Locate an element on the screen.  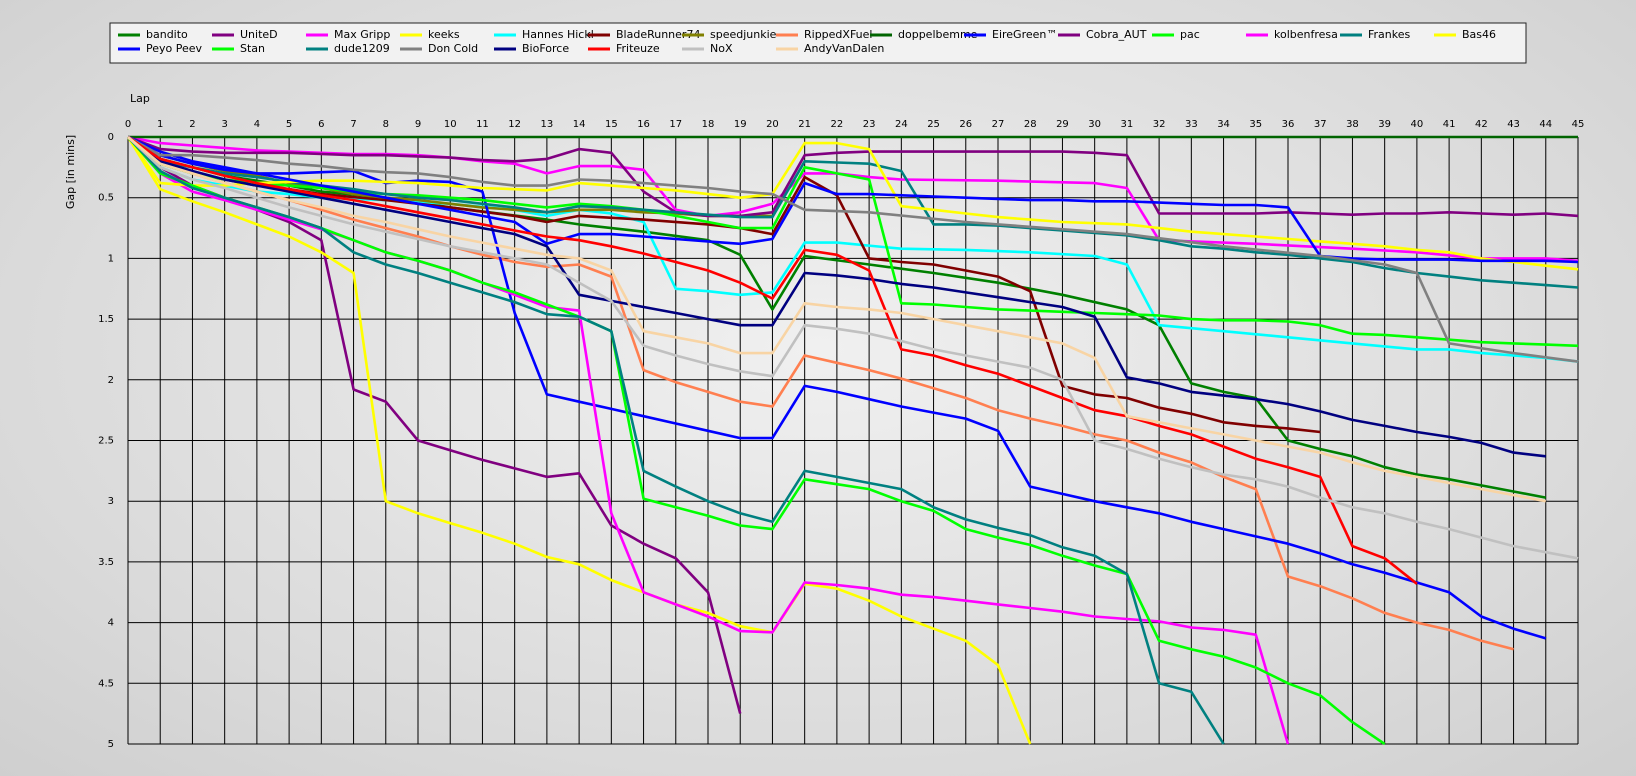
legend-label: speedjunkie is located at coordinates (743, 34).